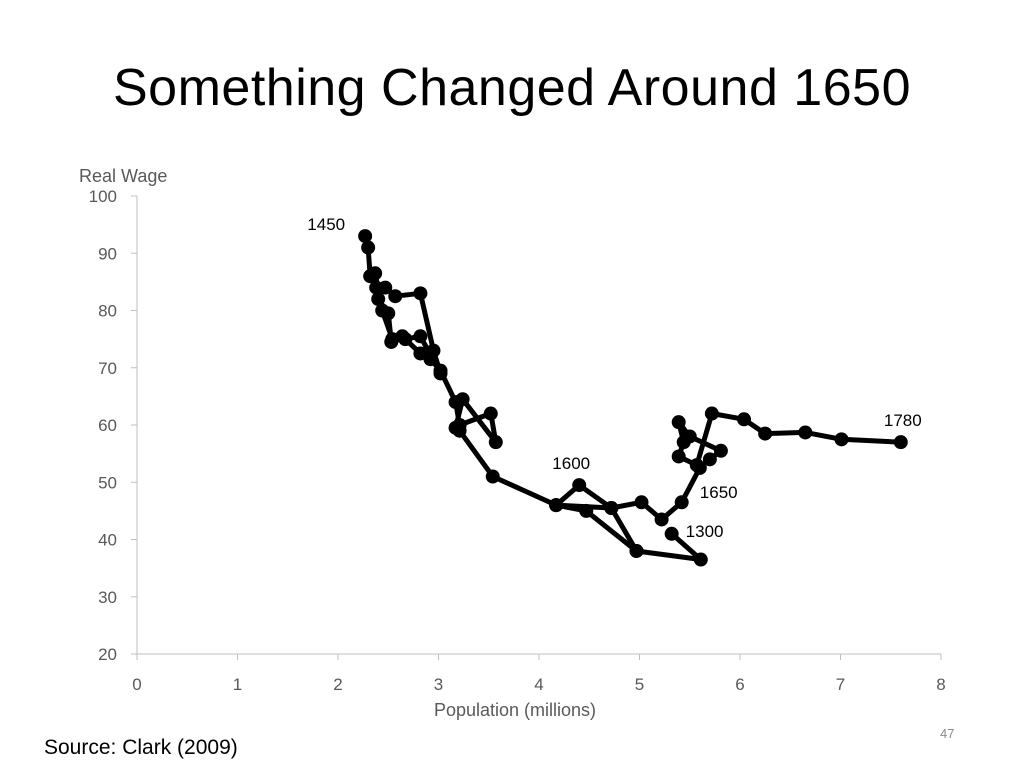 The image size is (1024, 768). What do you see at coordinates (639, 684) in the screenshot?
I see `x-tick-label: 5` at bounding box center [639, 684].